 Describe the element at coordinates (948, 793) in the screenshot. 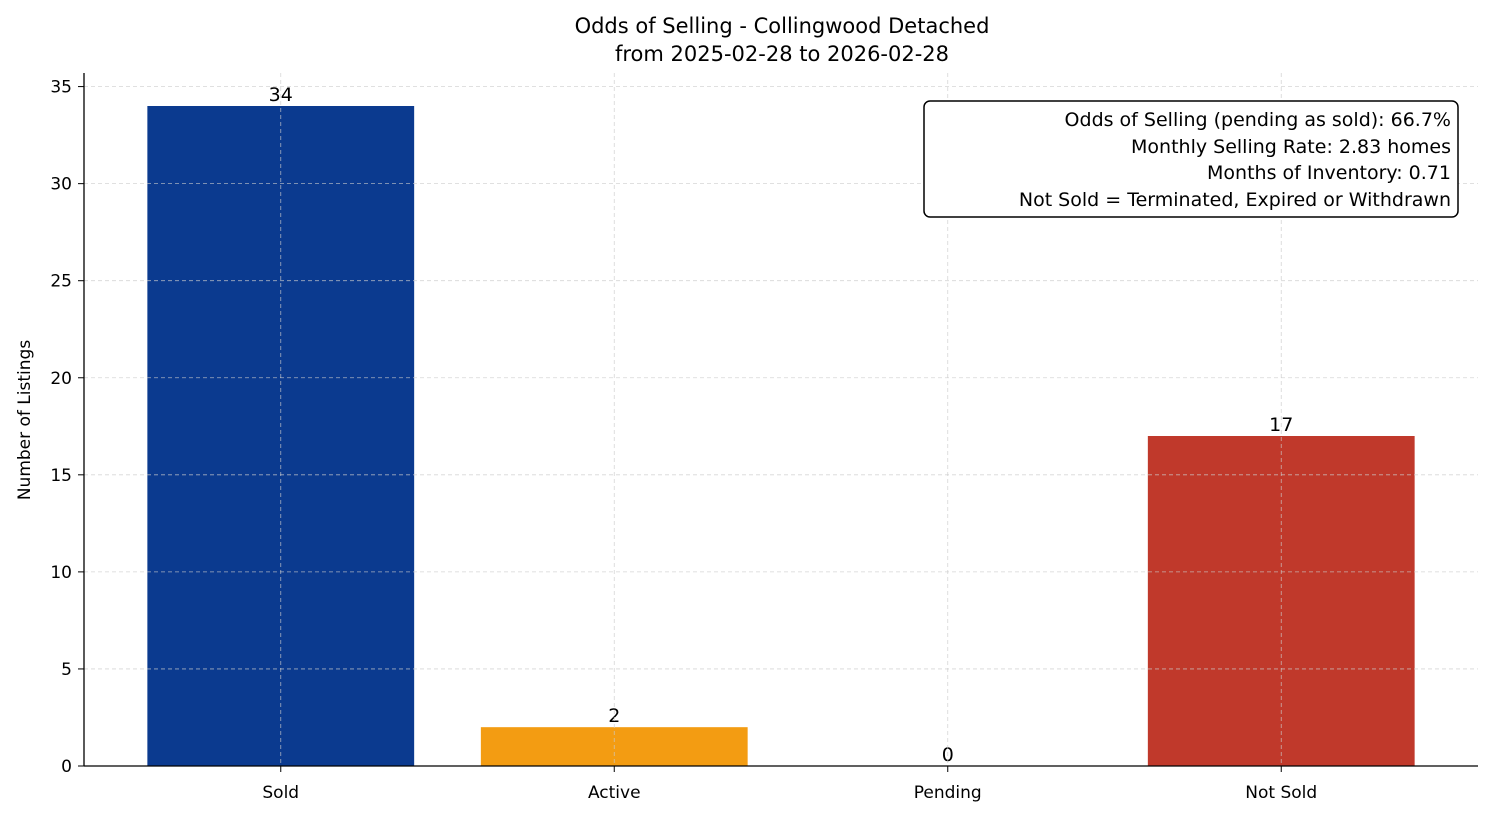

I see `x-tick-label: Pending` at that location.